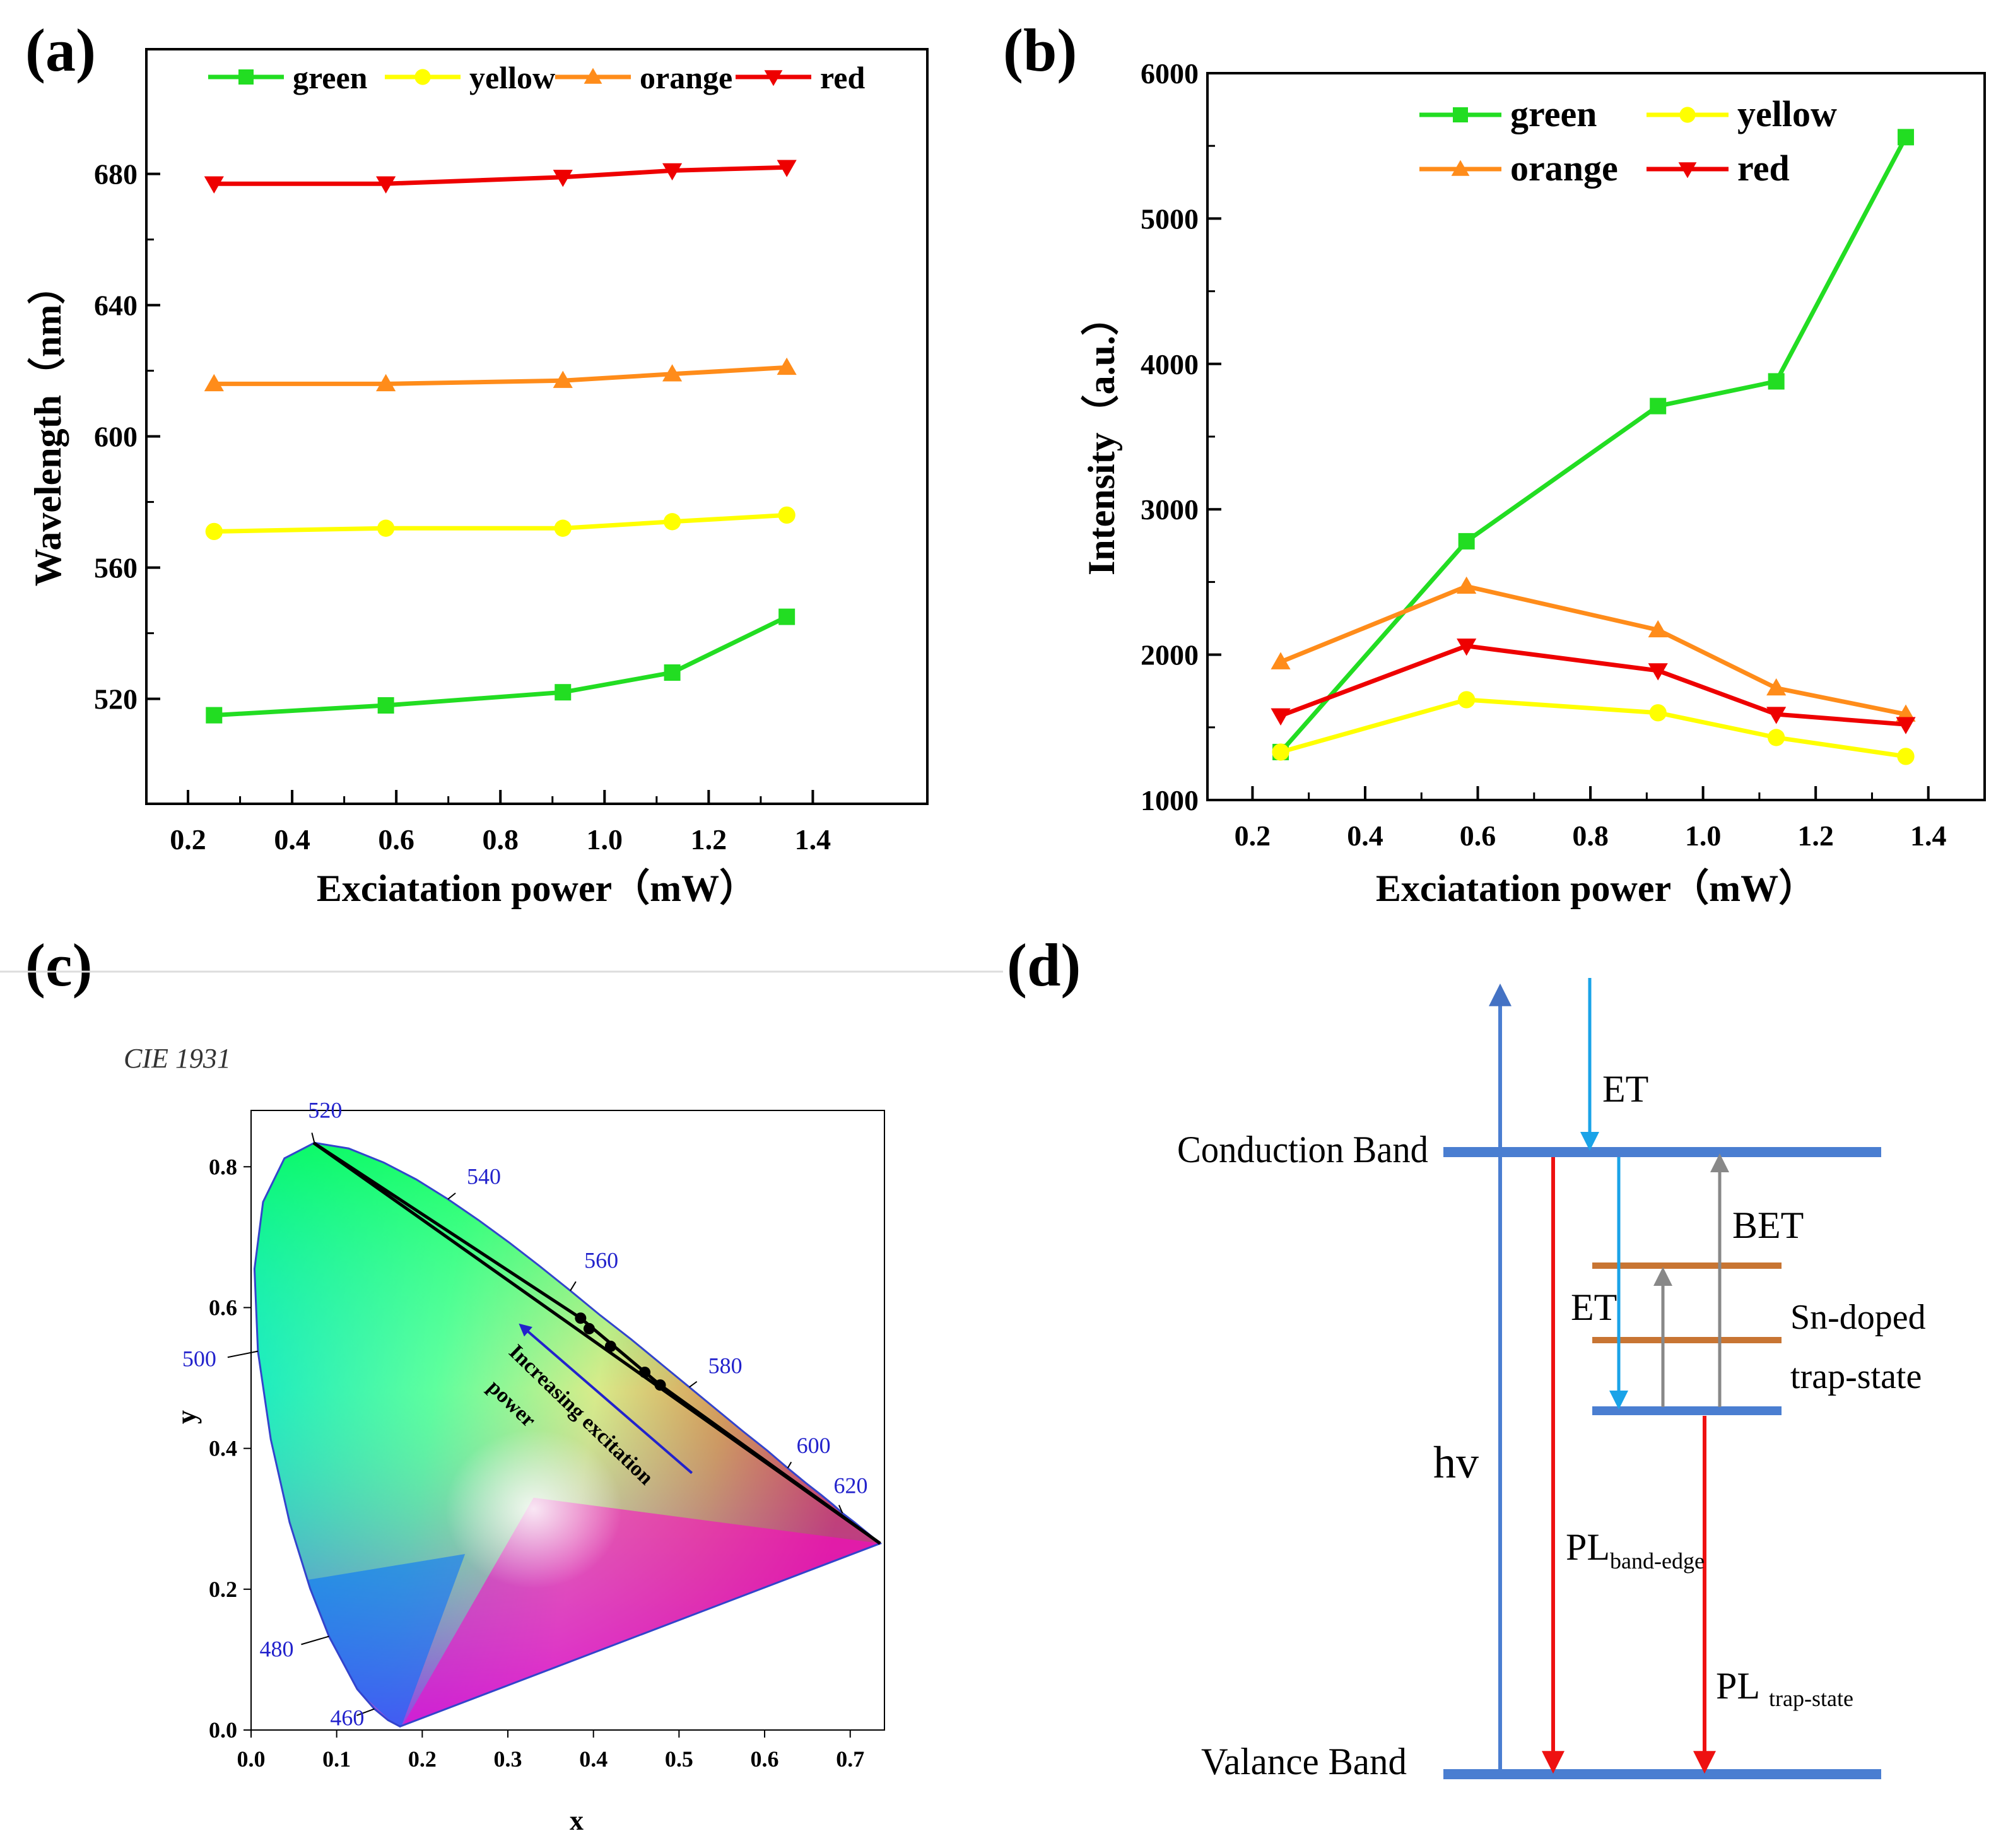 This screenshot has height=1848, width=1996. I want to click on conduction-band-label: Conduction Band, so click(1302, 1149).